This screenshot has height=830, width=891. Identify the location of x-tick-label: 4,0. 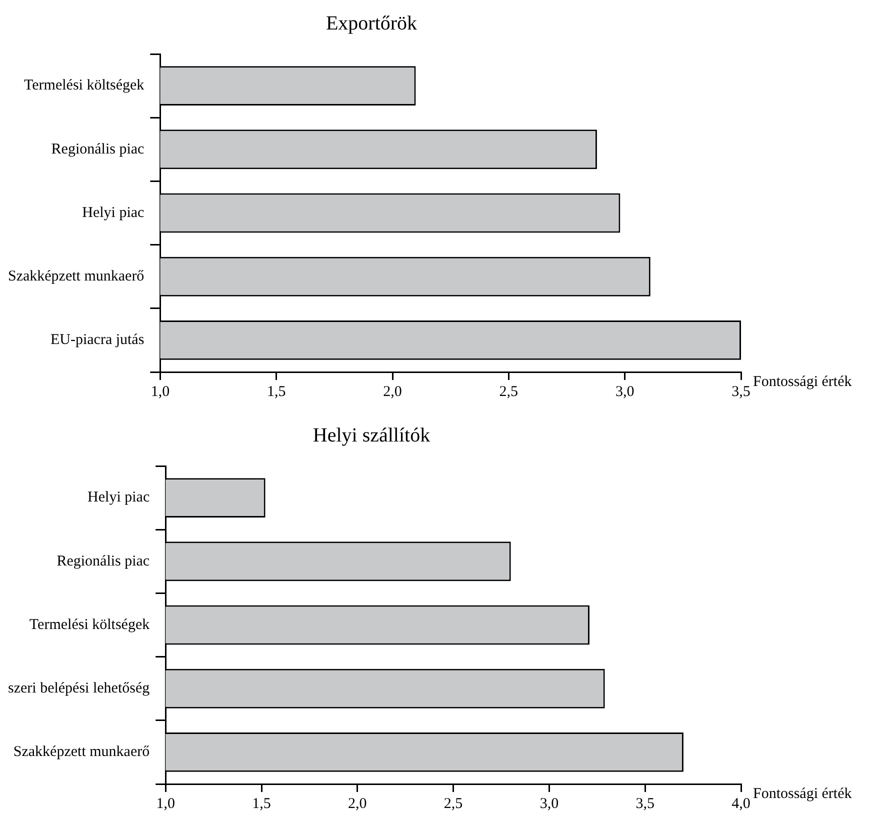
(741, 804).